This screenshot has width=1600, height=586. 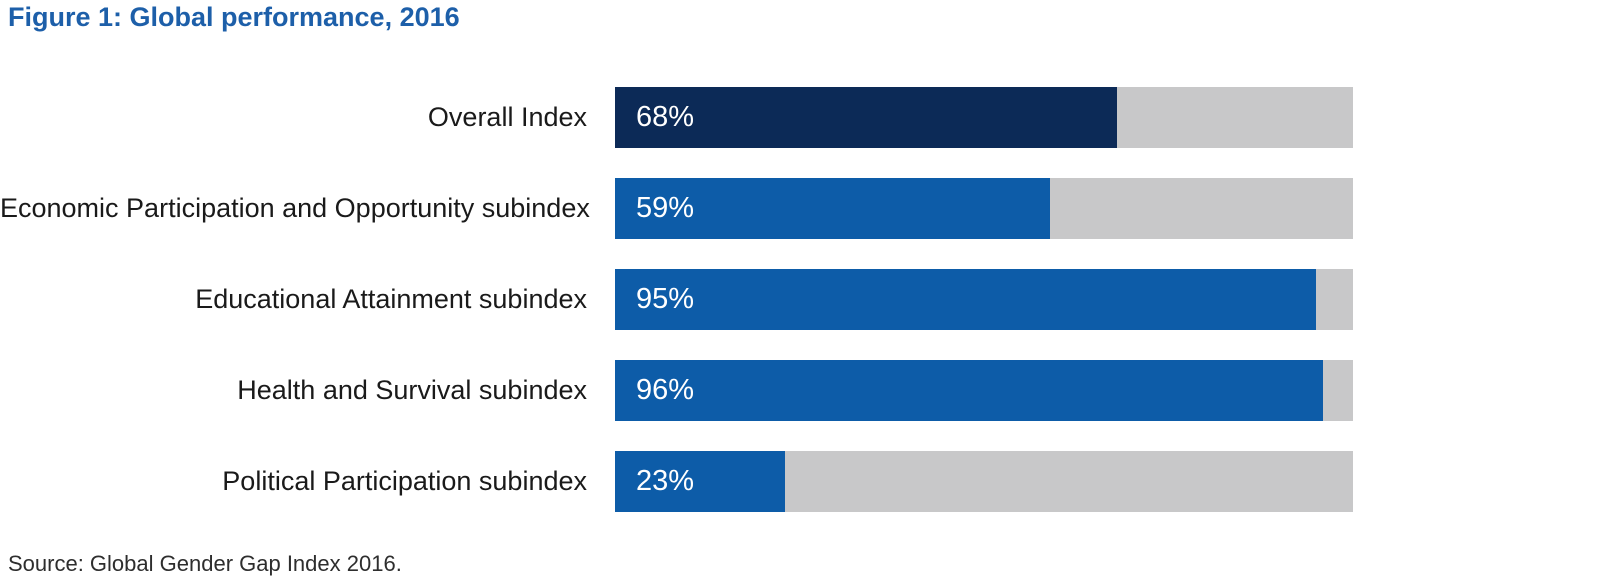 What do you see at coordinates (665, 208) in the screenshot?
I see `bar-value: 59%` at bounding box center [665, 208].